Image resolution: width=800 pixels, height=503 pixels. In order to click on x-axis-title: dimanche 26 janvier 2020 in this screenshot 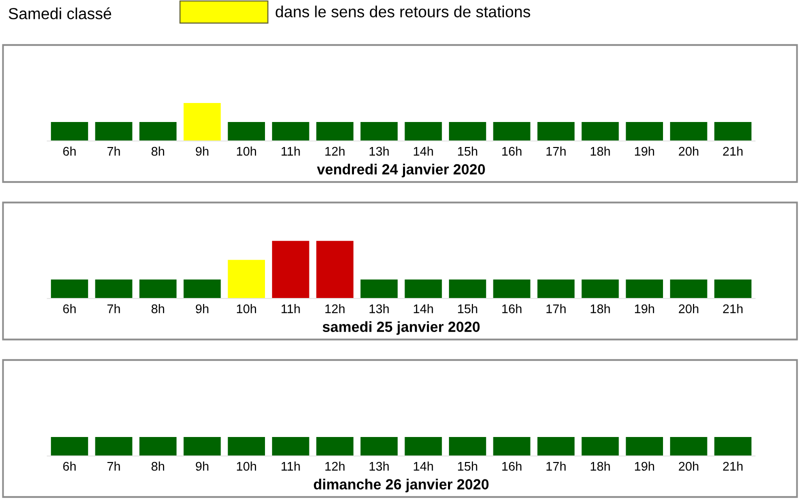, I will do `click(401, 485)`.